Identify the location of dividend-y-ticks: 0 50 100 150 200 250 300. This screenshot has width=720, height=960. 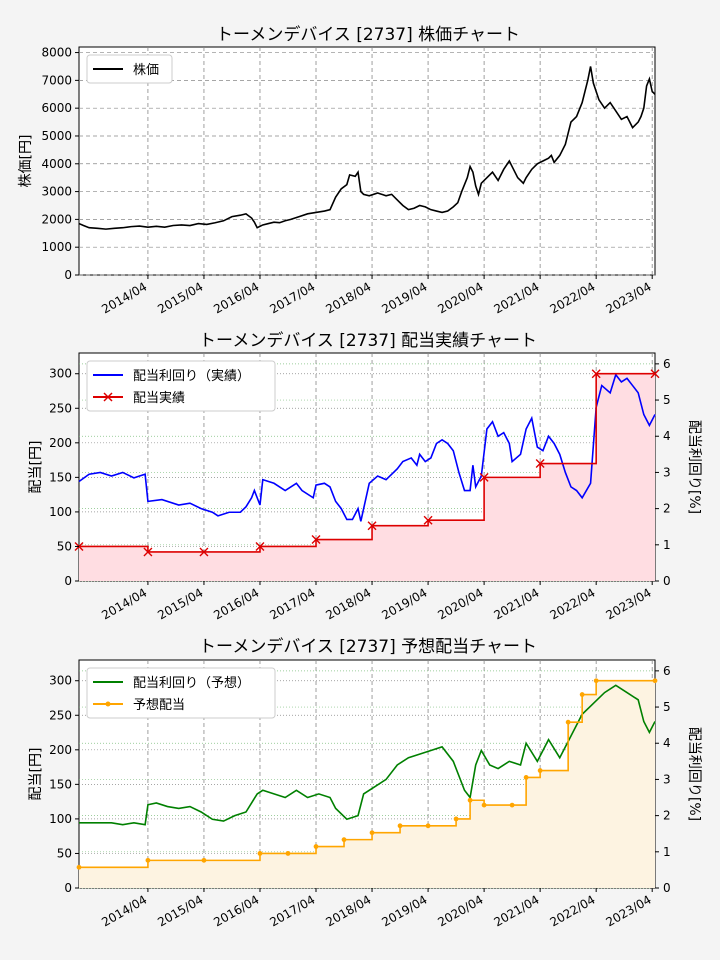
(64, 477).